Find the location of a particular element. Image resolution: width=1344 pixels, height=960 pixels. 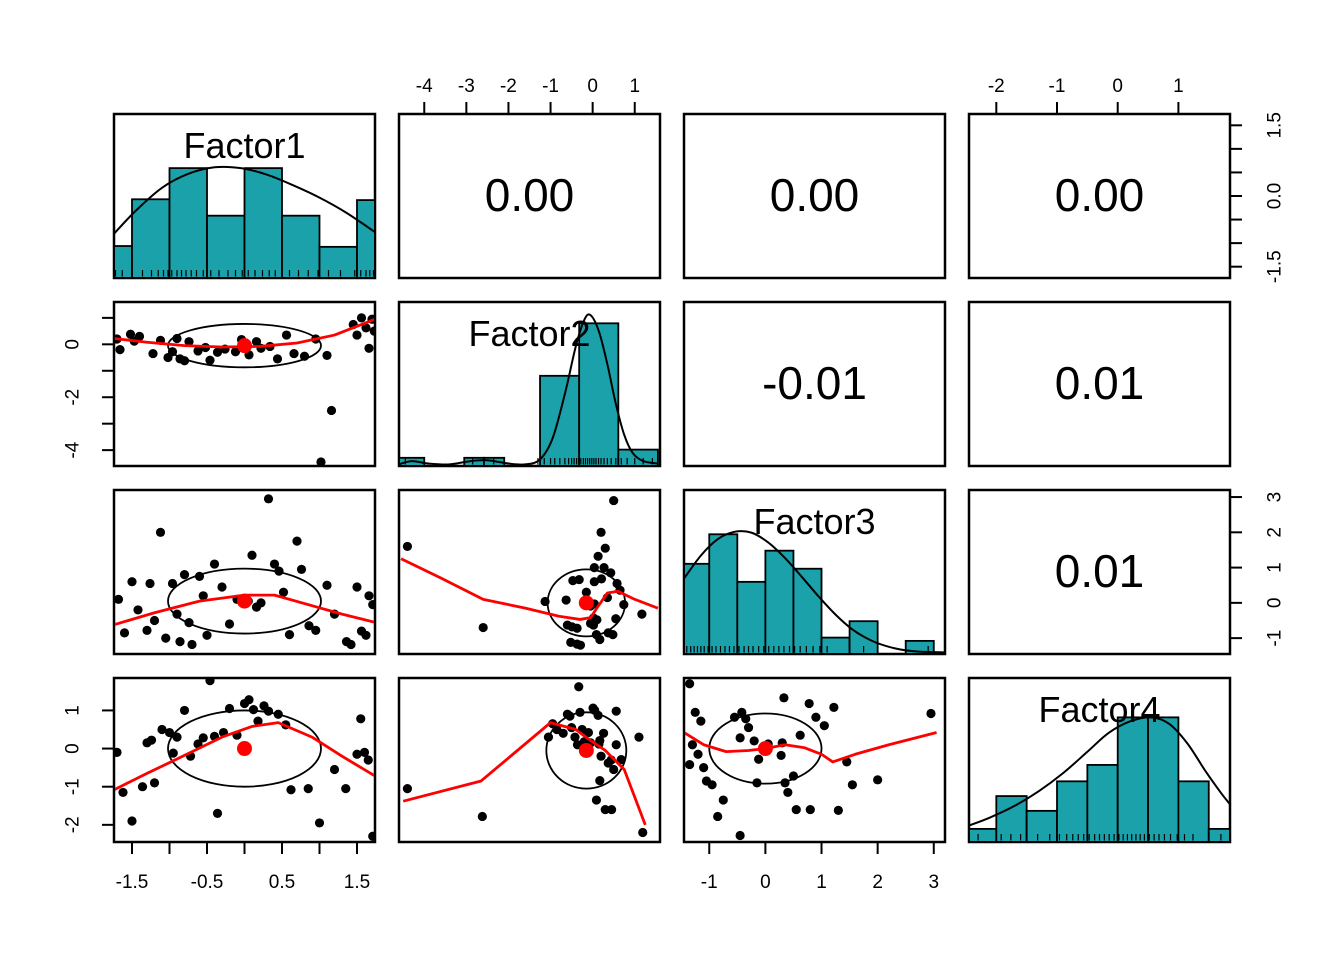

factor1-label: Factor1 is located at coordinates (244, 145).